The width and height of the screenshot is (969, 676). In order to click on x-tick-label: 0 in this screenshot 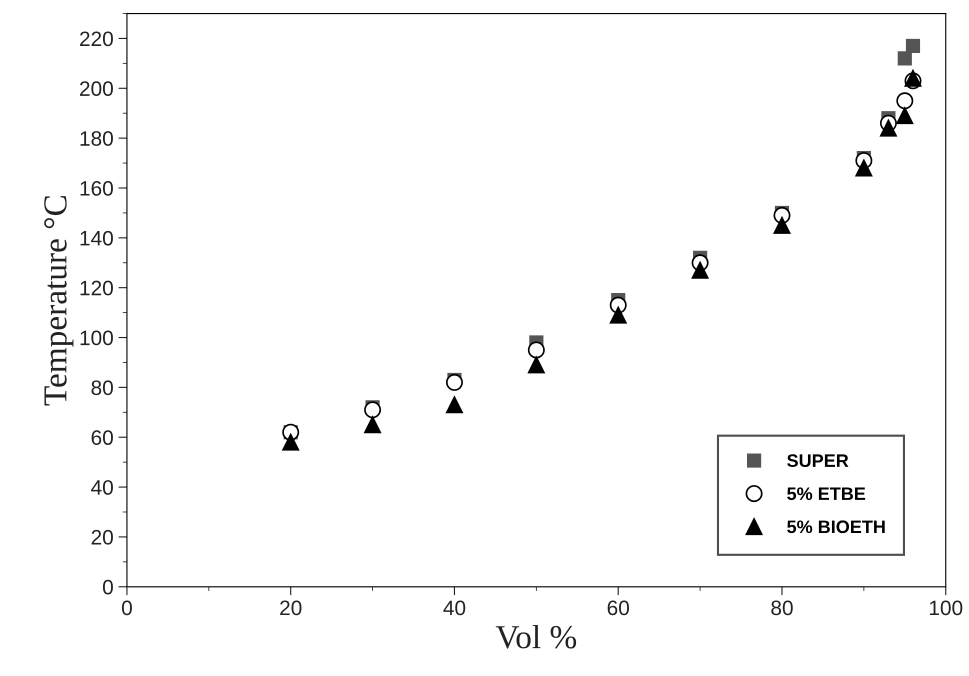, I will do `click(127, 608)`.